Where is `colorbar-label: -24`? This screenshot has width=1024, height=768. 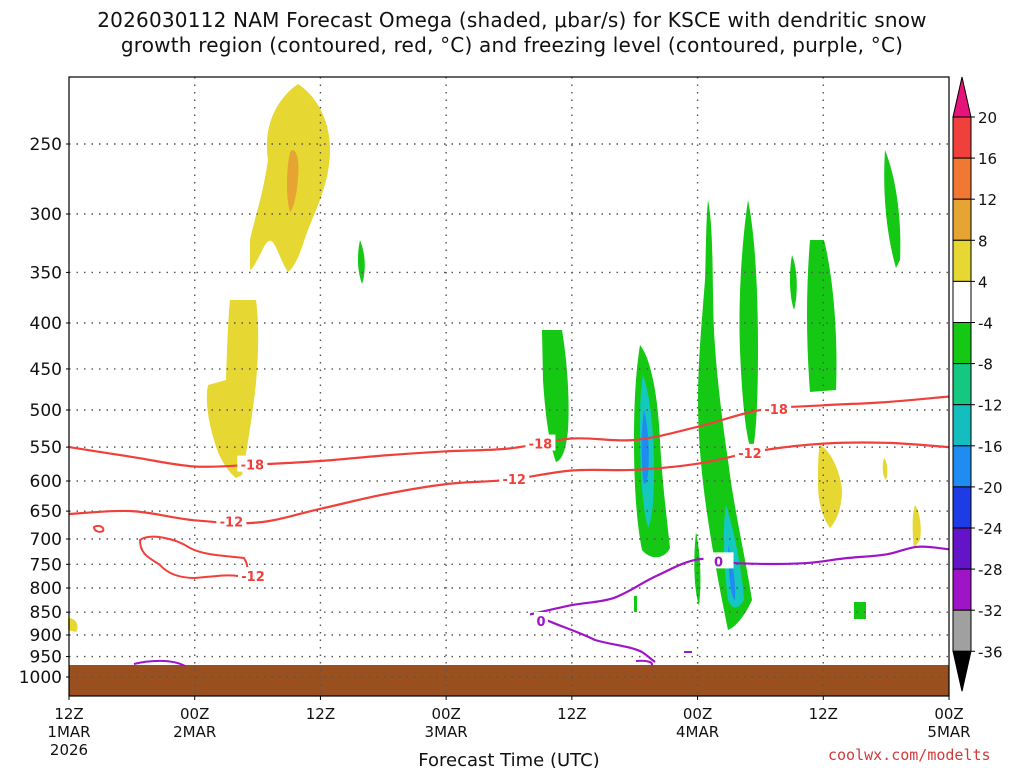 colorbar-label: -24 is located at coordinates (990, 529).